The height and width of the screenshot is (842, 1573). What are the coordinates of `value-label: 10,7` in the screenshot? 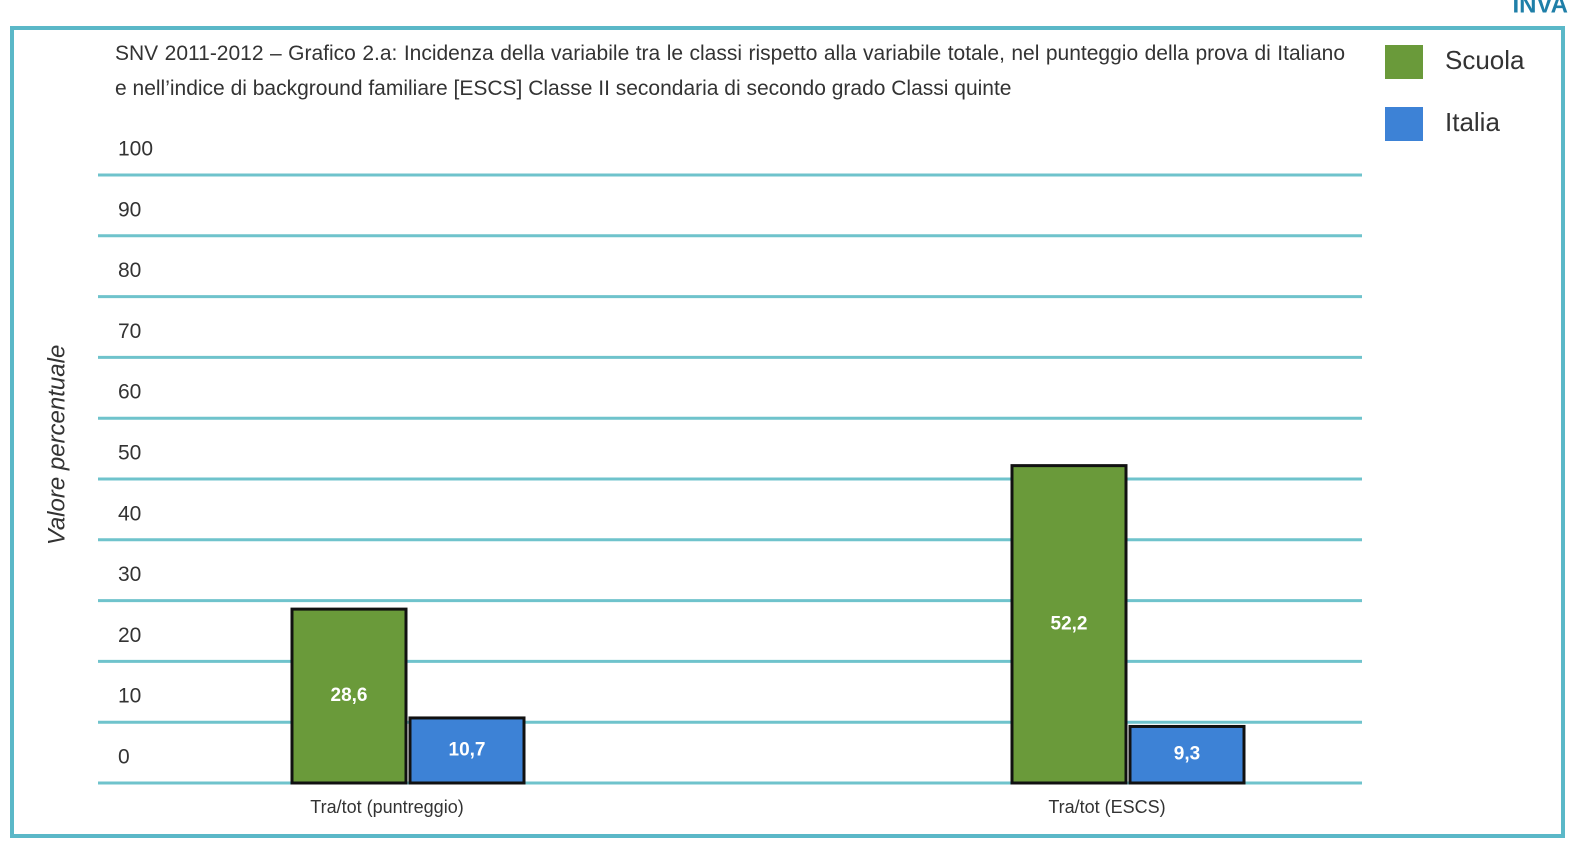 It's located at (467, 749).